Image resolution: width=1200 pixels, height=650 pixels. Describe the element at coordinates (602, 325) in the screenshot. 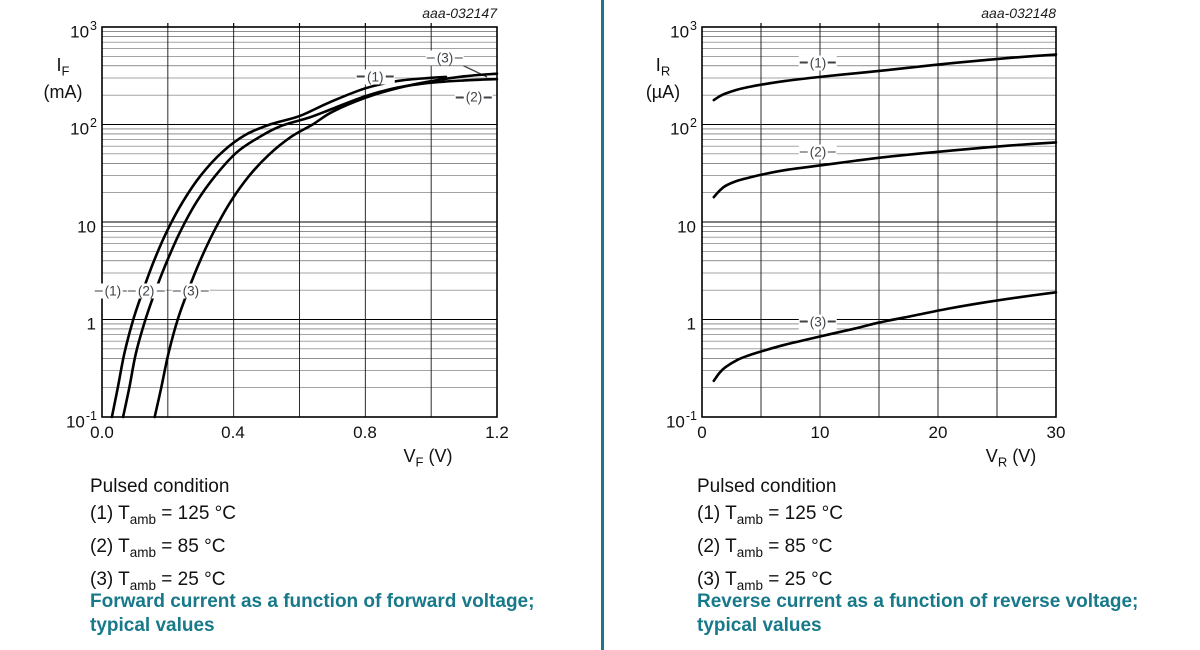

I see `panel-divider` at that location.